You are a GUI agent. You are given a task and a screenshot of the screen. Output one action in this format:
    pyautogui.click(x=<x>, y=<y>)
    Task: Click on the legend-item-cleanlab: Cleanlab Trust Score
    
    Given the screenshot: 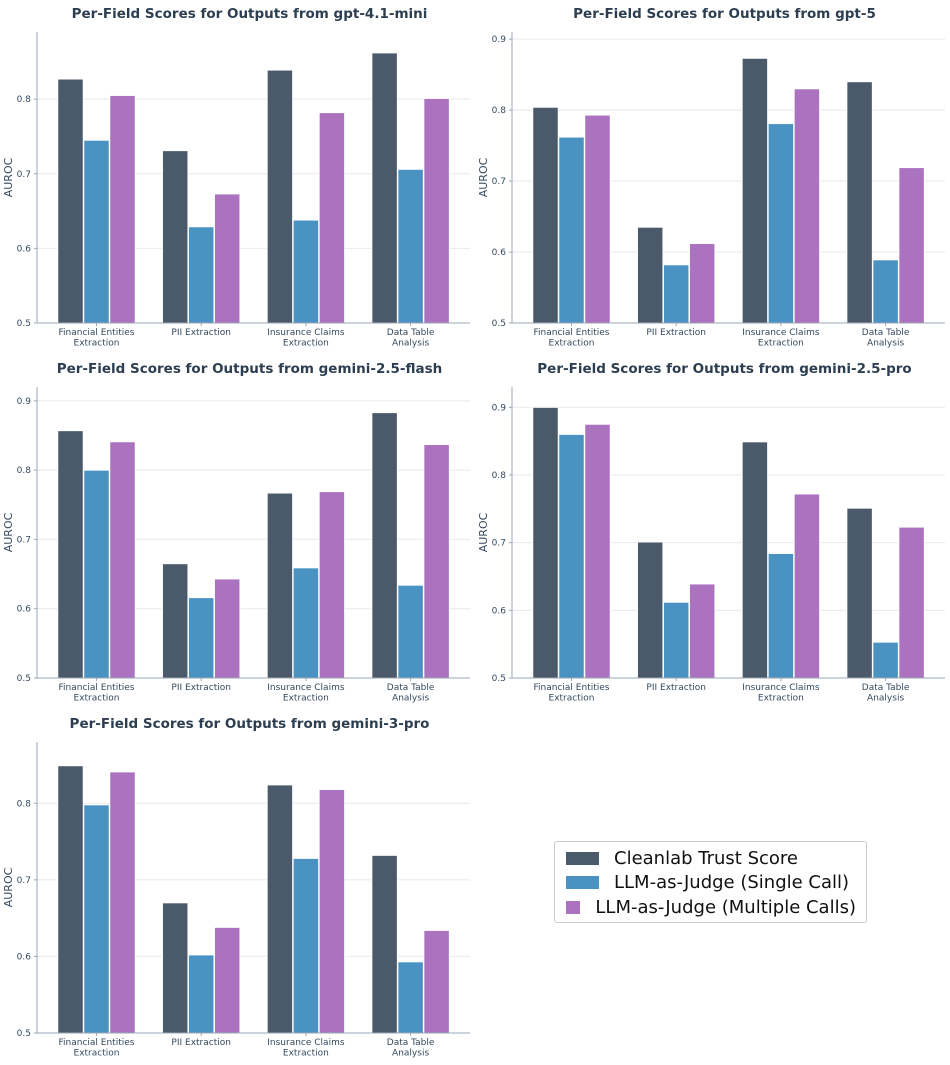 What is the action you would take?
    pyautogui.click(x=710, y=858)
    